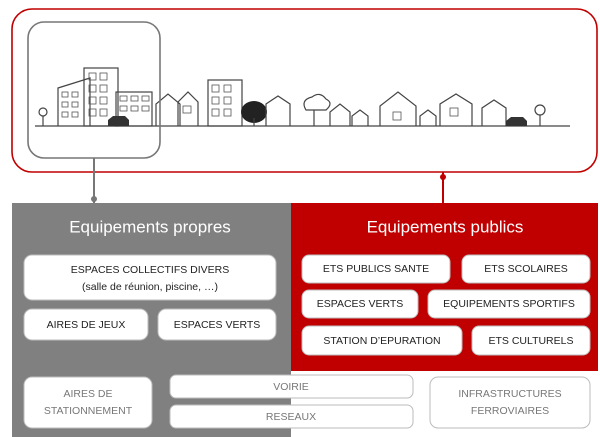  I want to click on item-label: (salle de réunion, piscine, …), so click(150, 287).